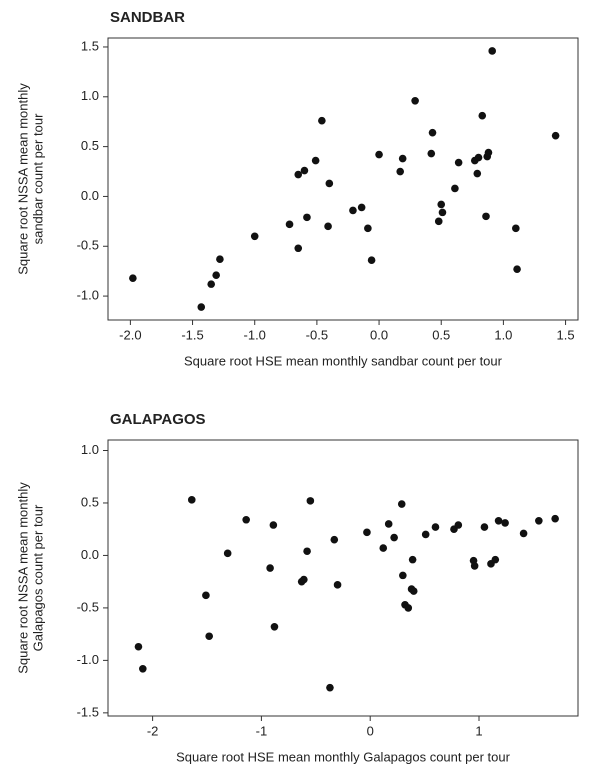 This screenshot has height=774, width=594. Describe the element at coordinates (153, 730) in the screenshot. I see `x-tick-label: -2` at that location.